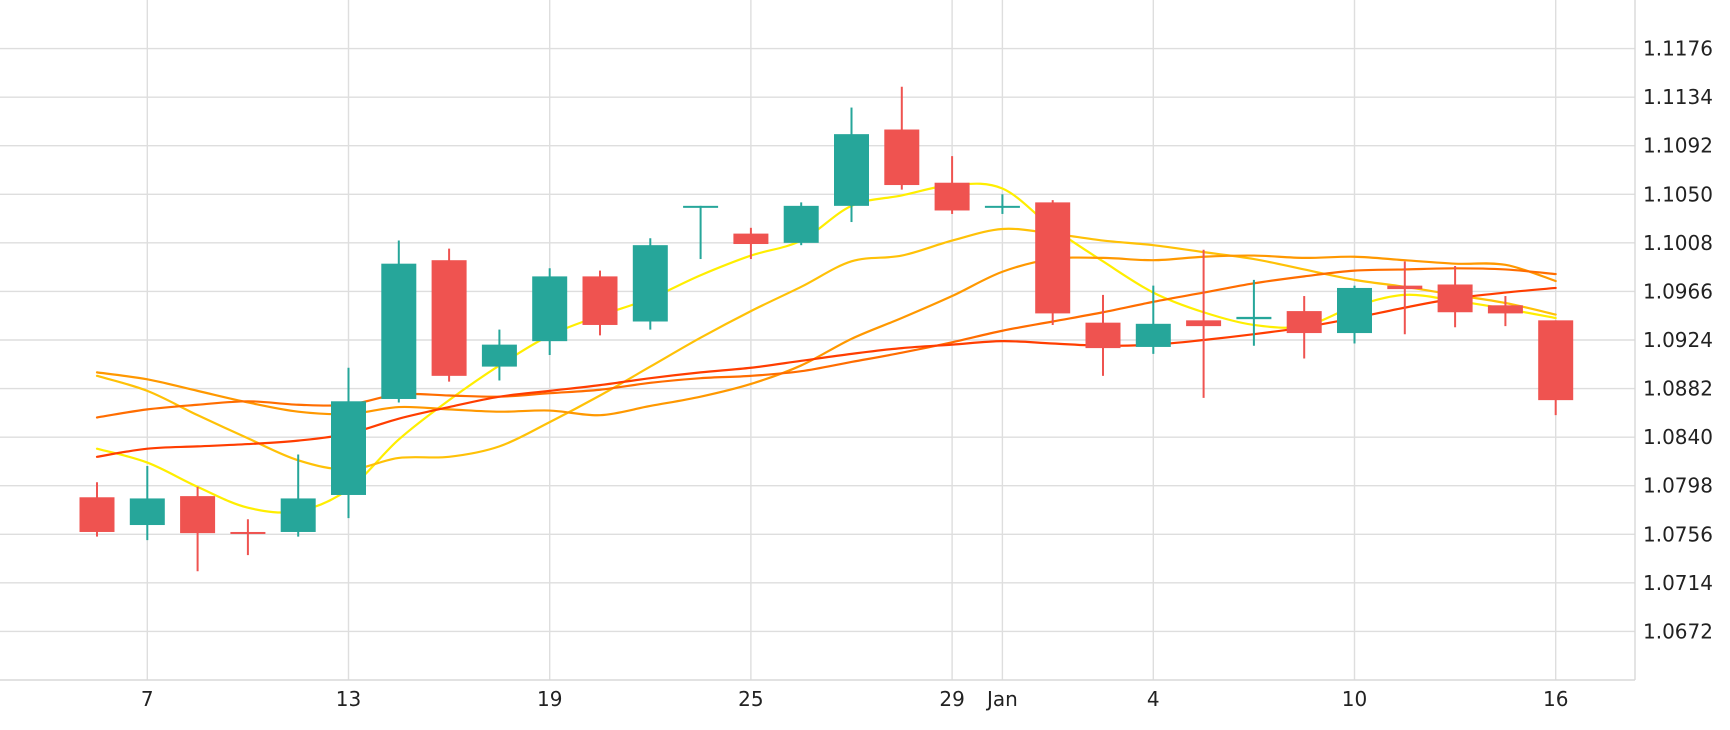 The image size is (1730, 730). Describe the element at coordinates (348, 699) in the screenshot. I see `x-tick-label: 13` at that location.